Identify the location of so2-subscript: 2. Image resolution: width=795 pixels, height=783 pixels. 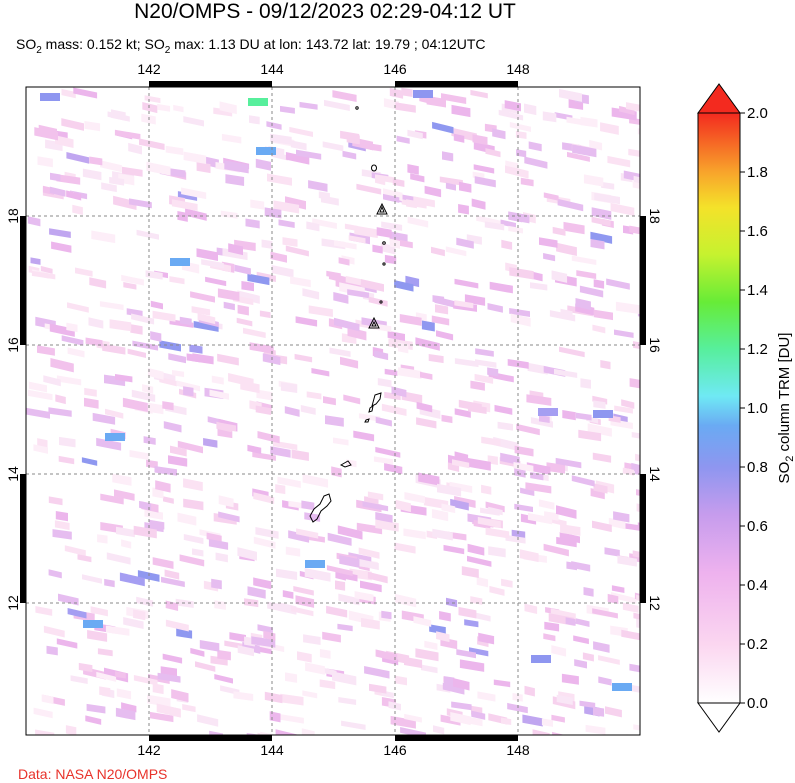
(39, 50).